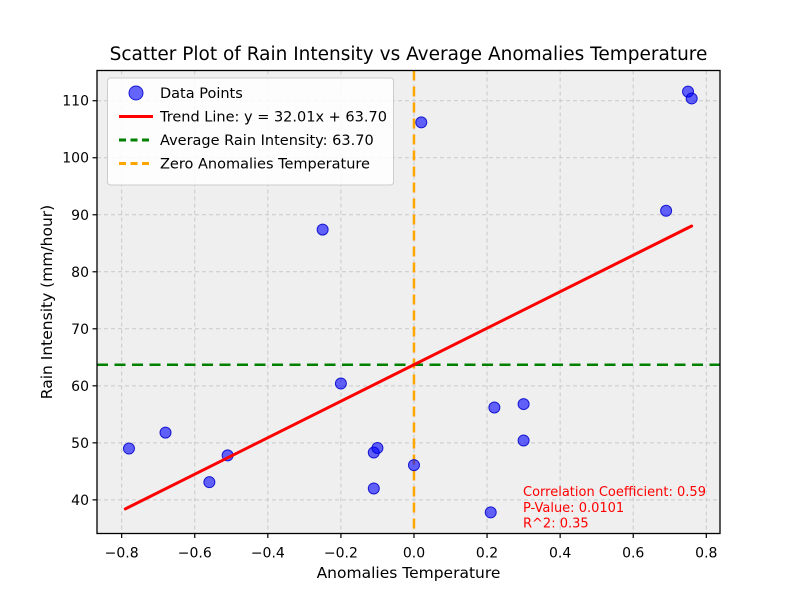  What do you see at coordinates (267, 141) in the screenshot?
I see `legend-item-label: Average Rain Intensity: 63.70` at bounding box center [267, 141].